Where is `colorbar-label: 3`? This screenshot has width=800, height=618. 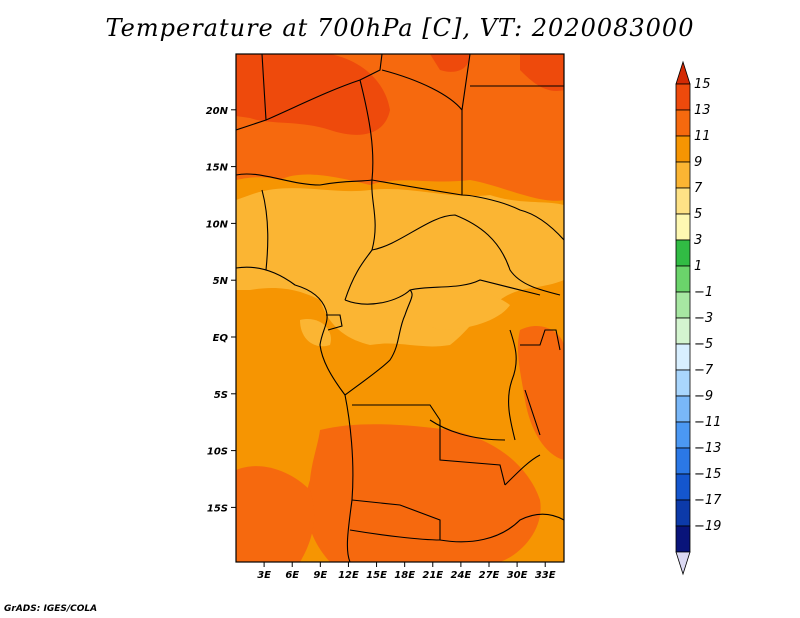
colorbar-label: 3 is located at coordinates (698, 240).